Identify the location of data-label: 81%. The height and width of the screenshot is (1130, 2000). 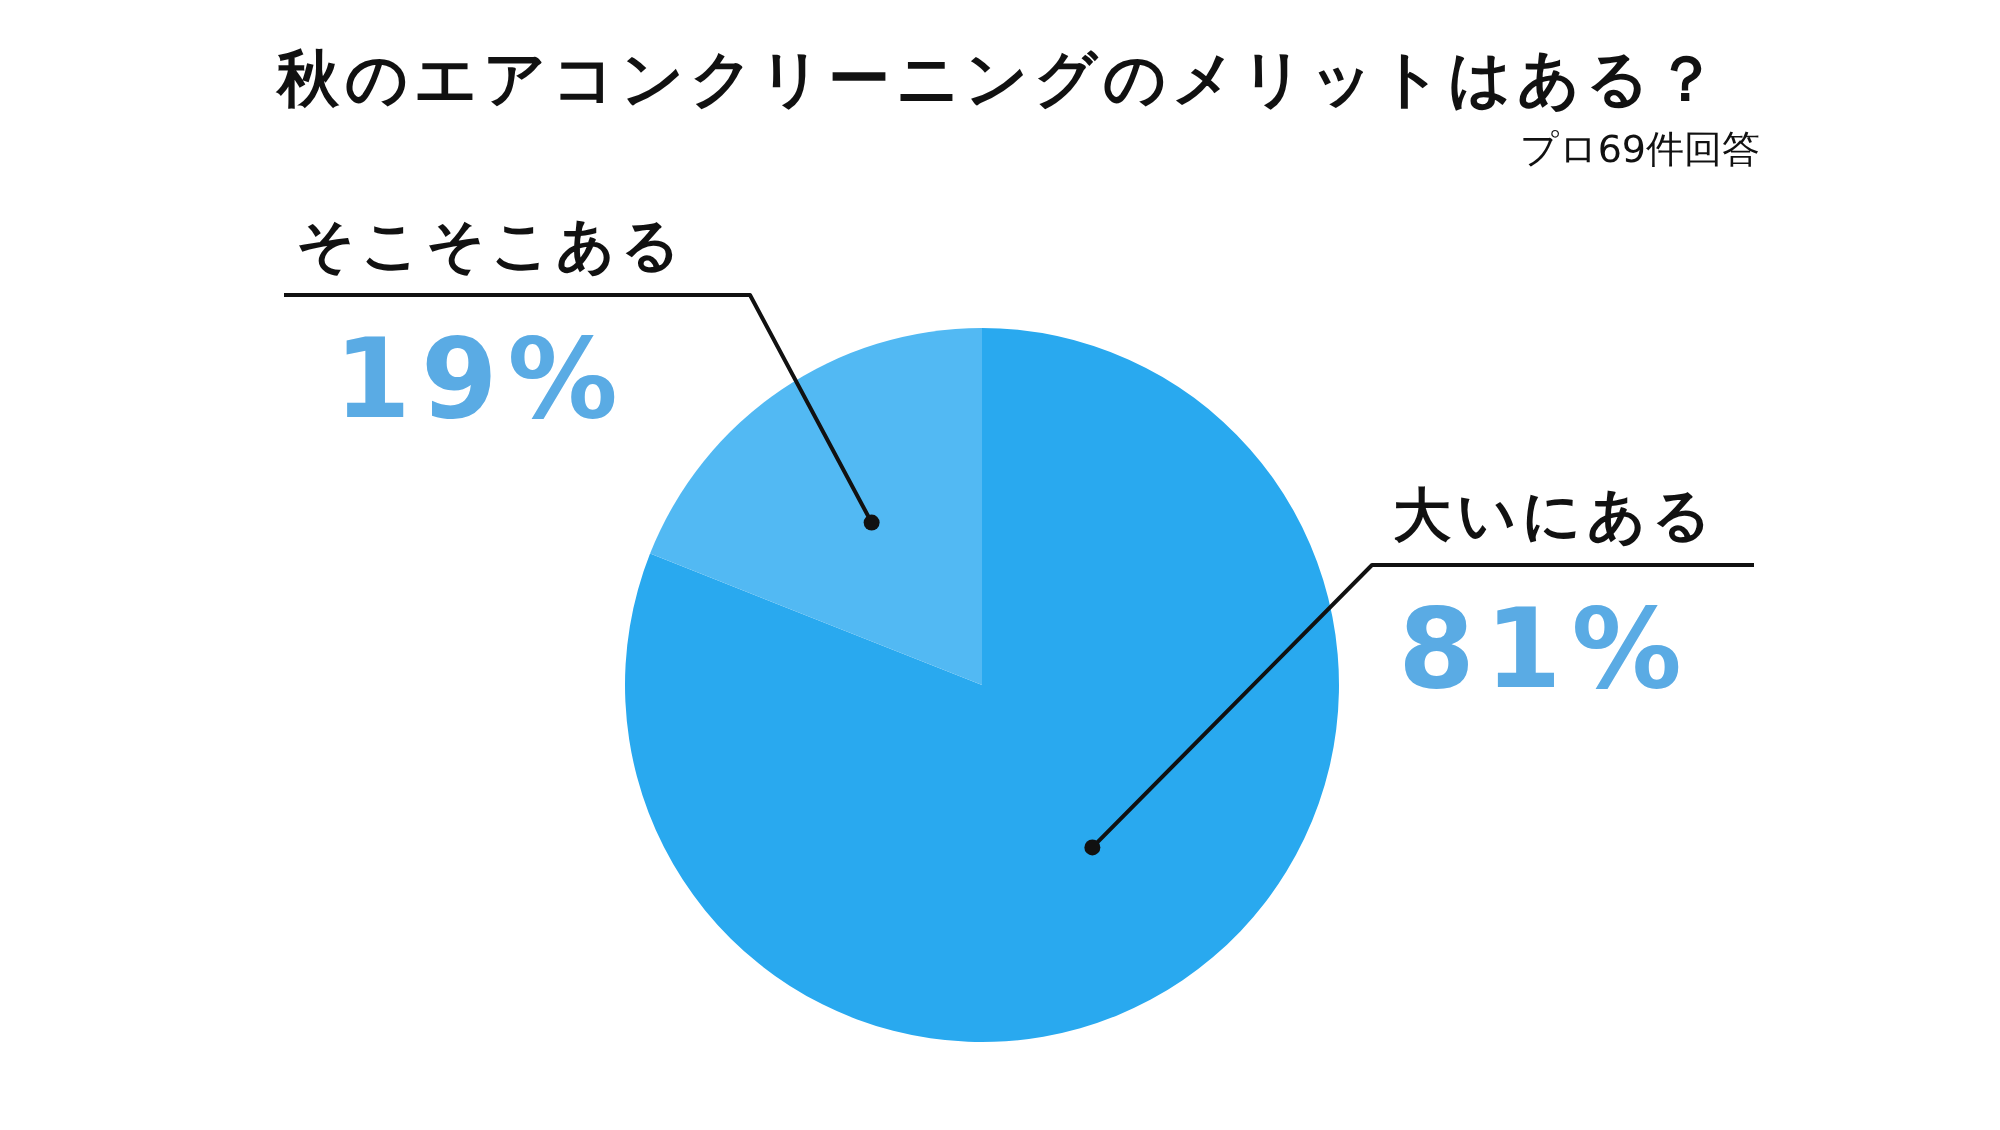
(1545, 649).